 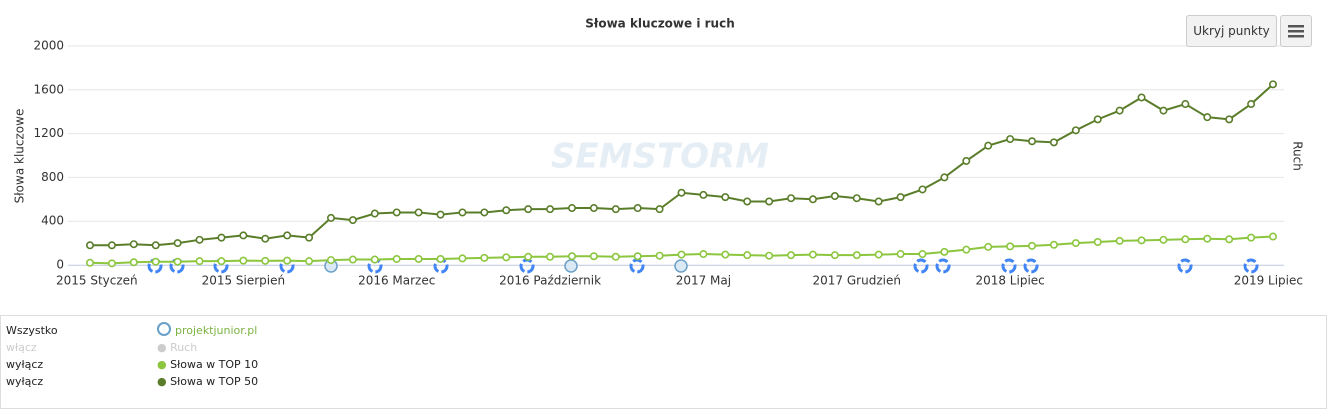 What do you see at coordinates (550, 281) in the screenshot?
I see `x-tick-label: 2016 Październik` at bounding box center [550, 281].